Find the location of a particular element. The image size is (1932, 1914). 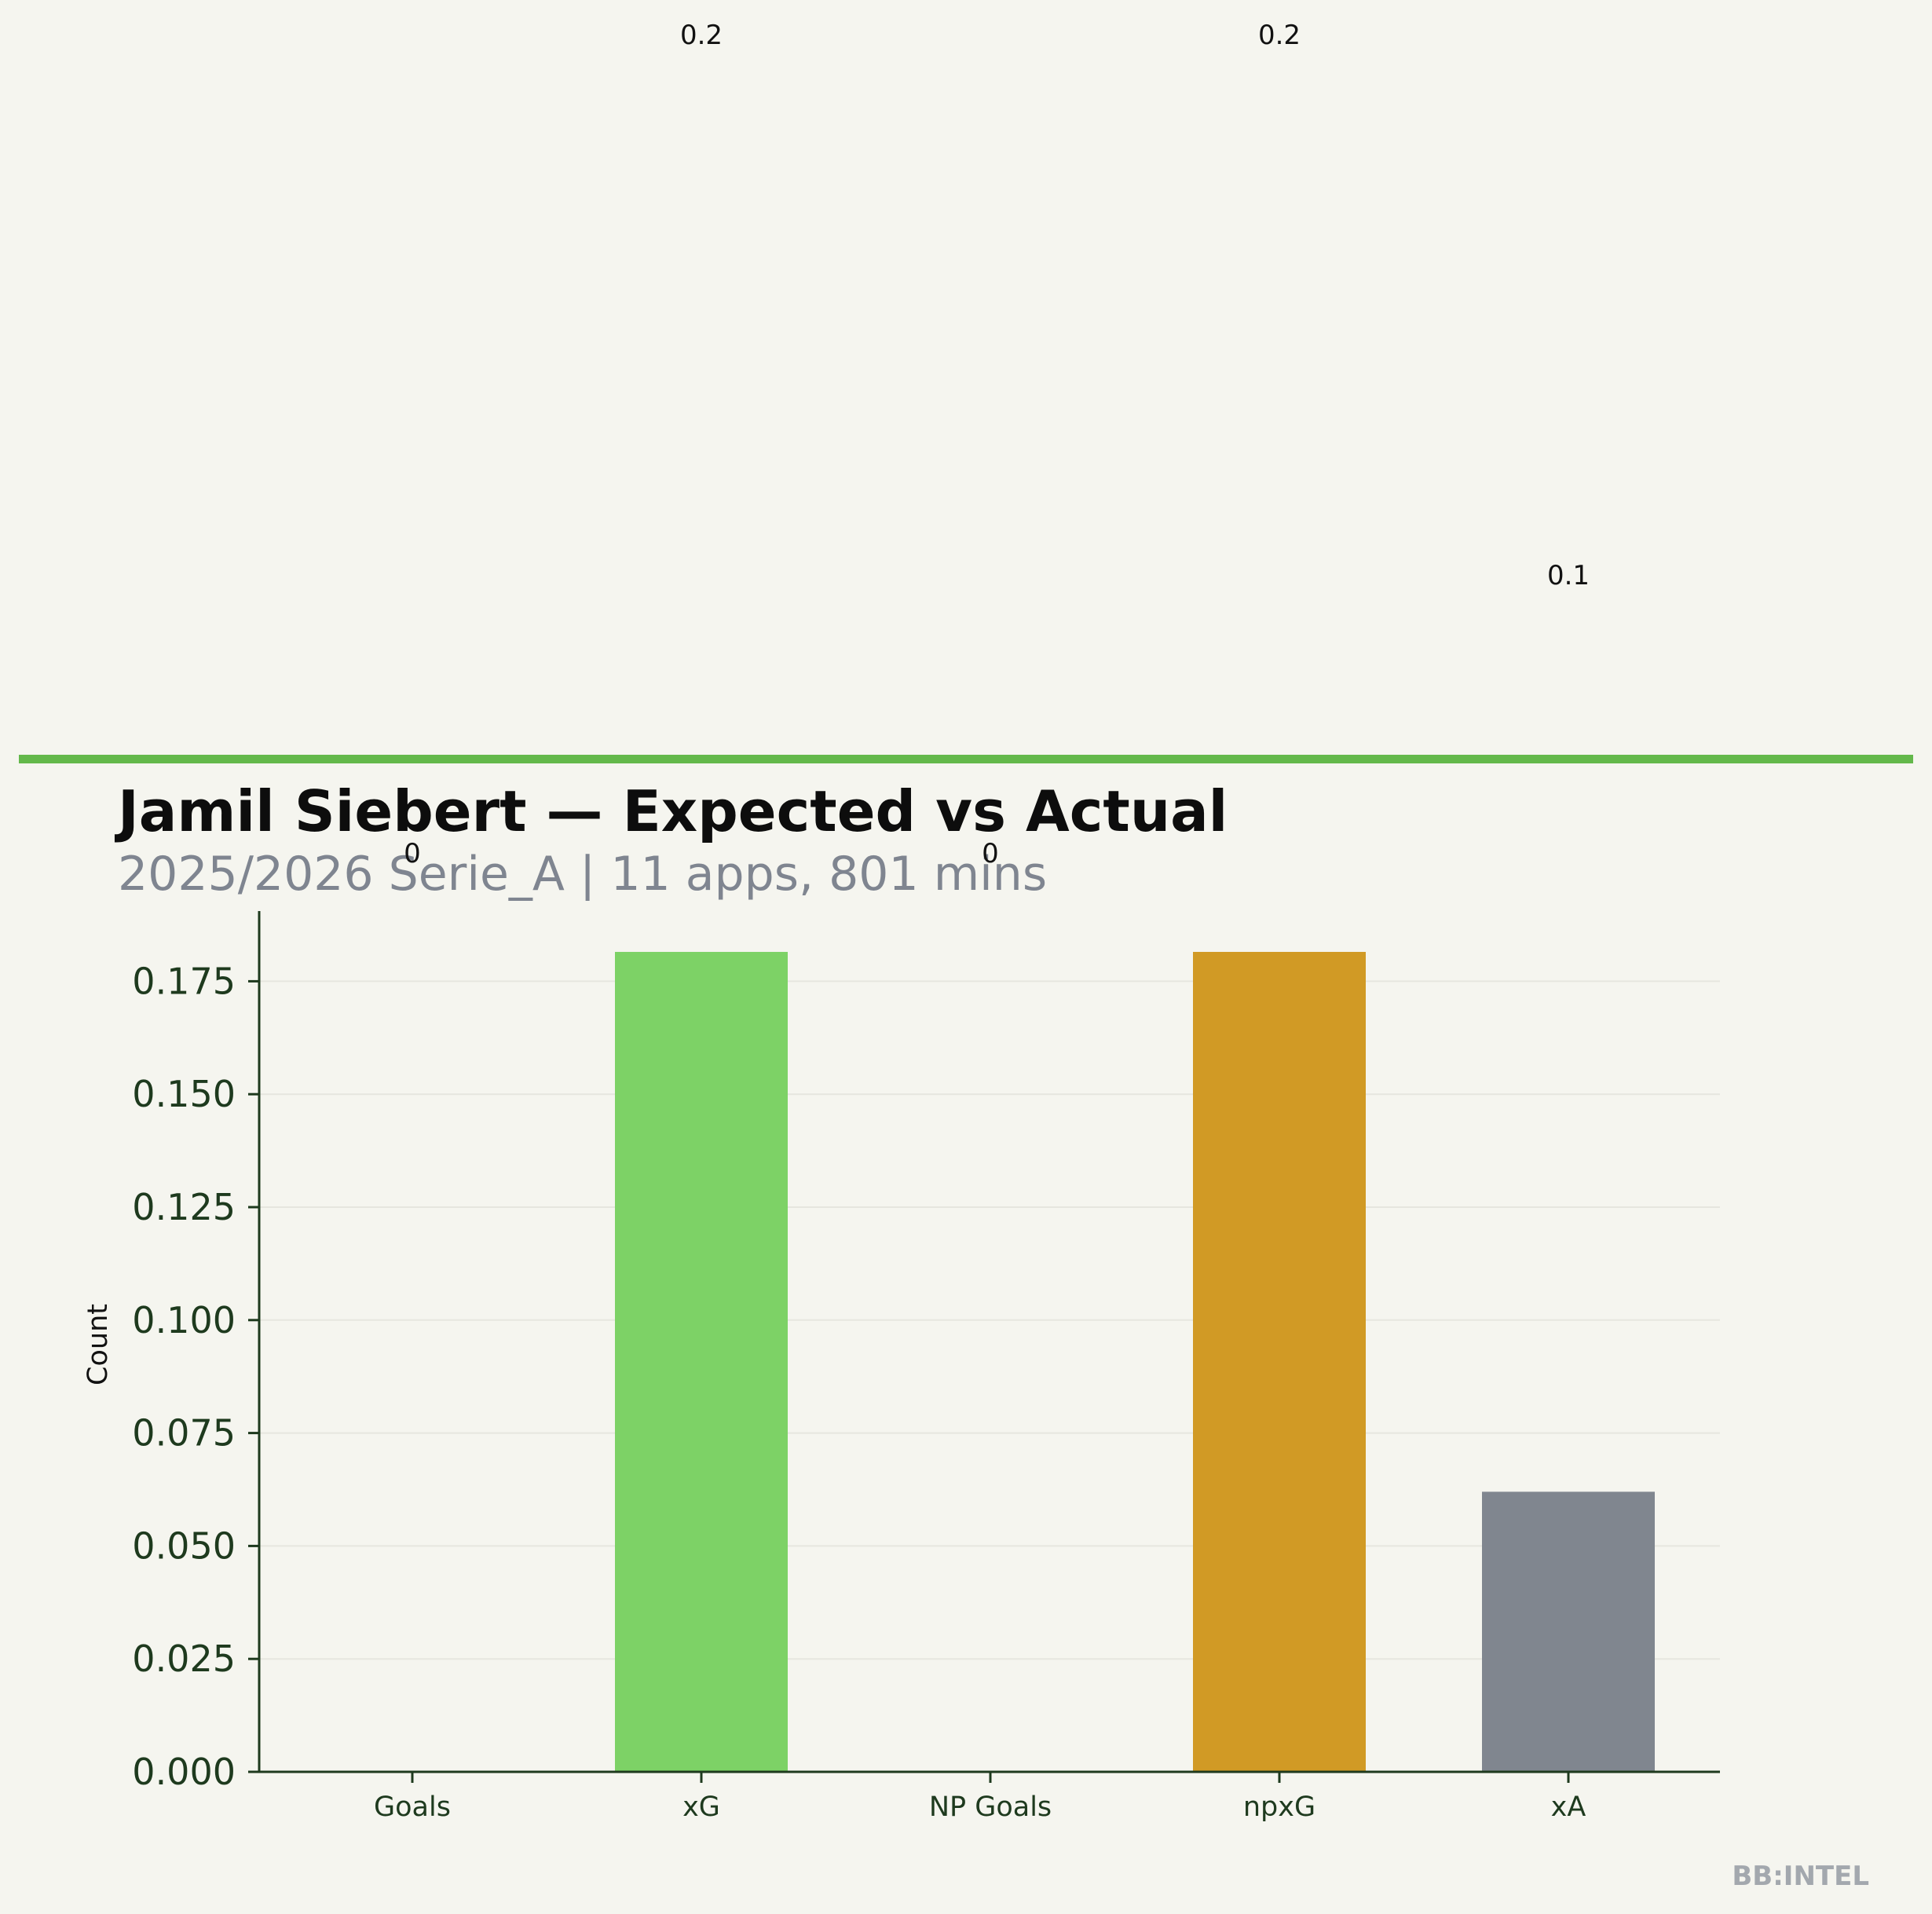

brand-watermark: BB:INTEL is located at coordinates (1800, 1876).